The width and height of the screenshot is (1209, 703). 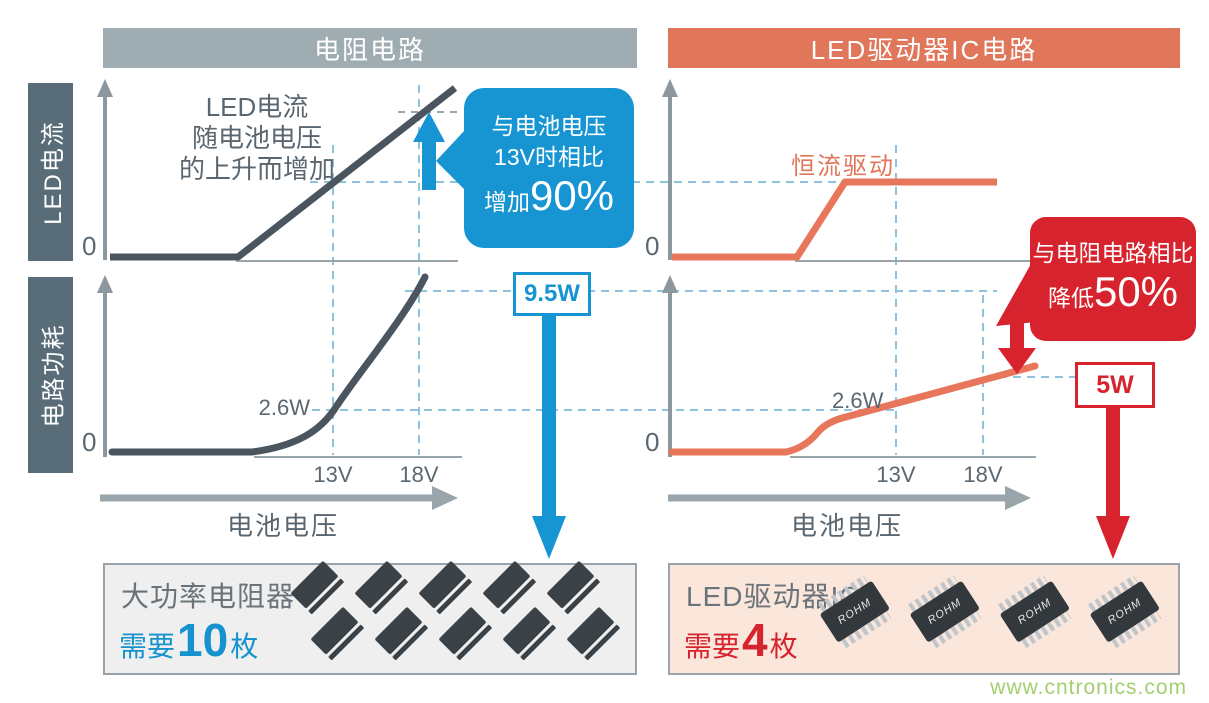 I want to click on red-bubble-value: 50%, so click(x=1136, y=291).